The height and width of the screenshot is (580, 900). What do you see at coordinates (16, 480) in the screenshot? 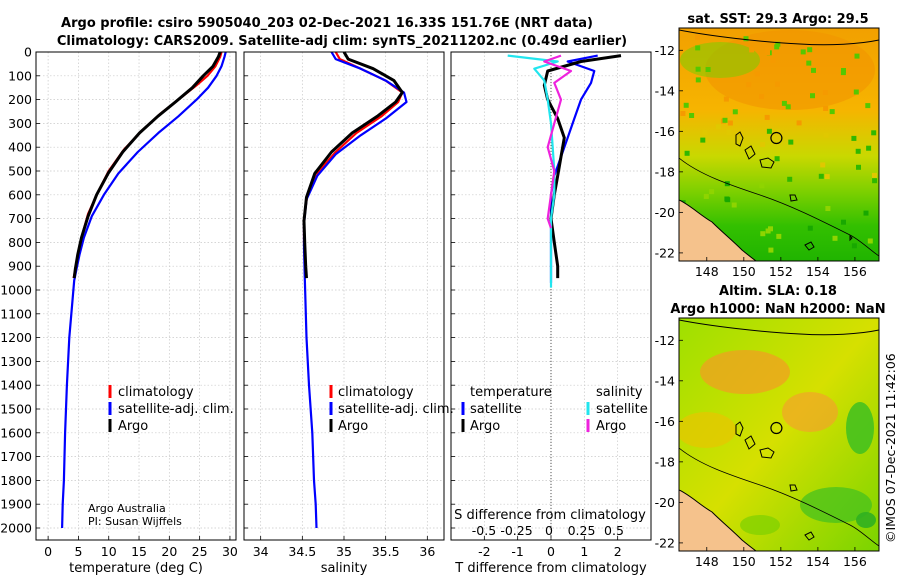
I see `y-tick-label: 1800` at bounding box center [16, 480].